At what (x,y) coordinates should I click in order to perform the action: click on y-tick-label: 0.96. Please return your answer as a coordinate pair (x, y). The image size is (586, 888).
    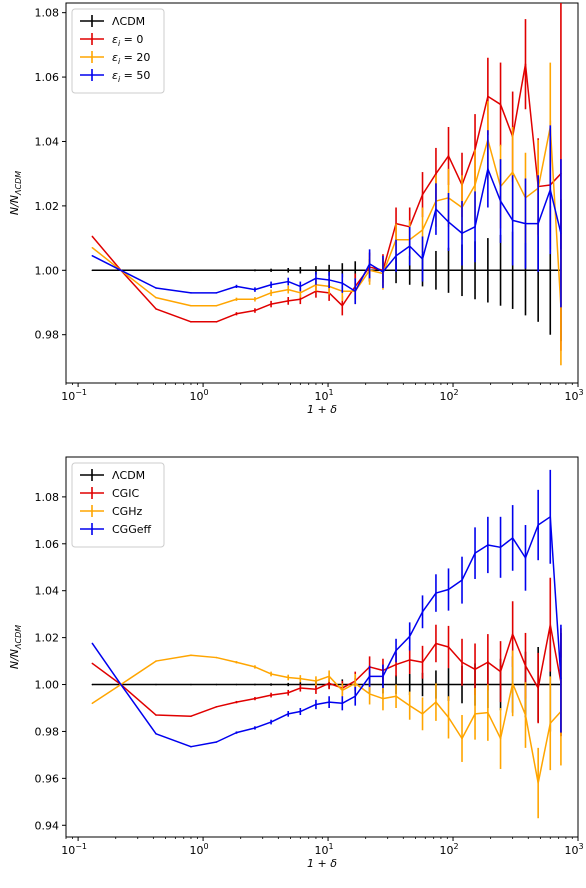
    Looking at the image, I should click on (47, 778).